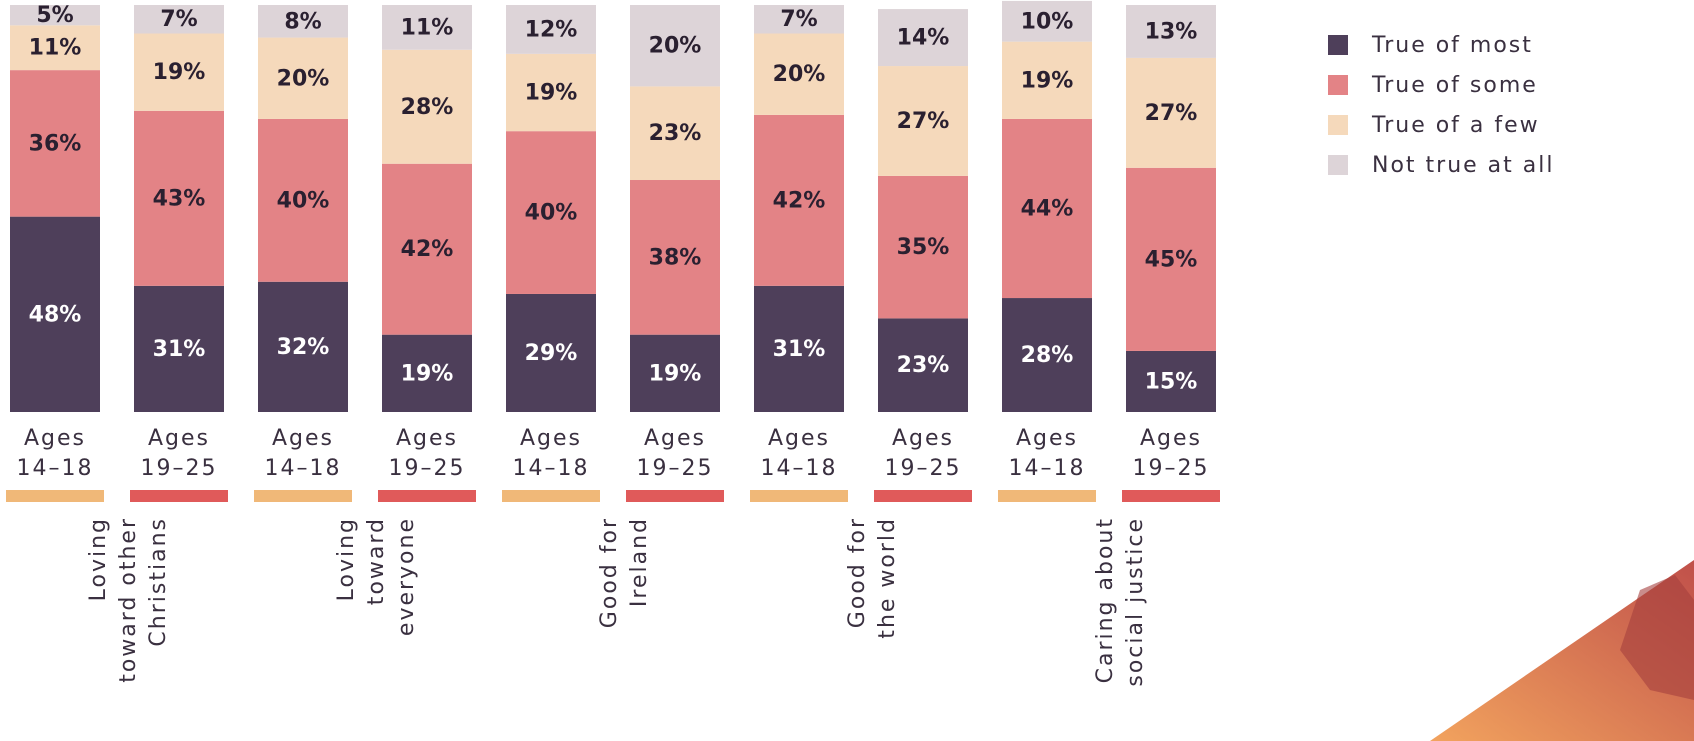 This screenshot has width=1694, height=741. I want to click on value-label: 31%, so click(799, 349).